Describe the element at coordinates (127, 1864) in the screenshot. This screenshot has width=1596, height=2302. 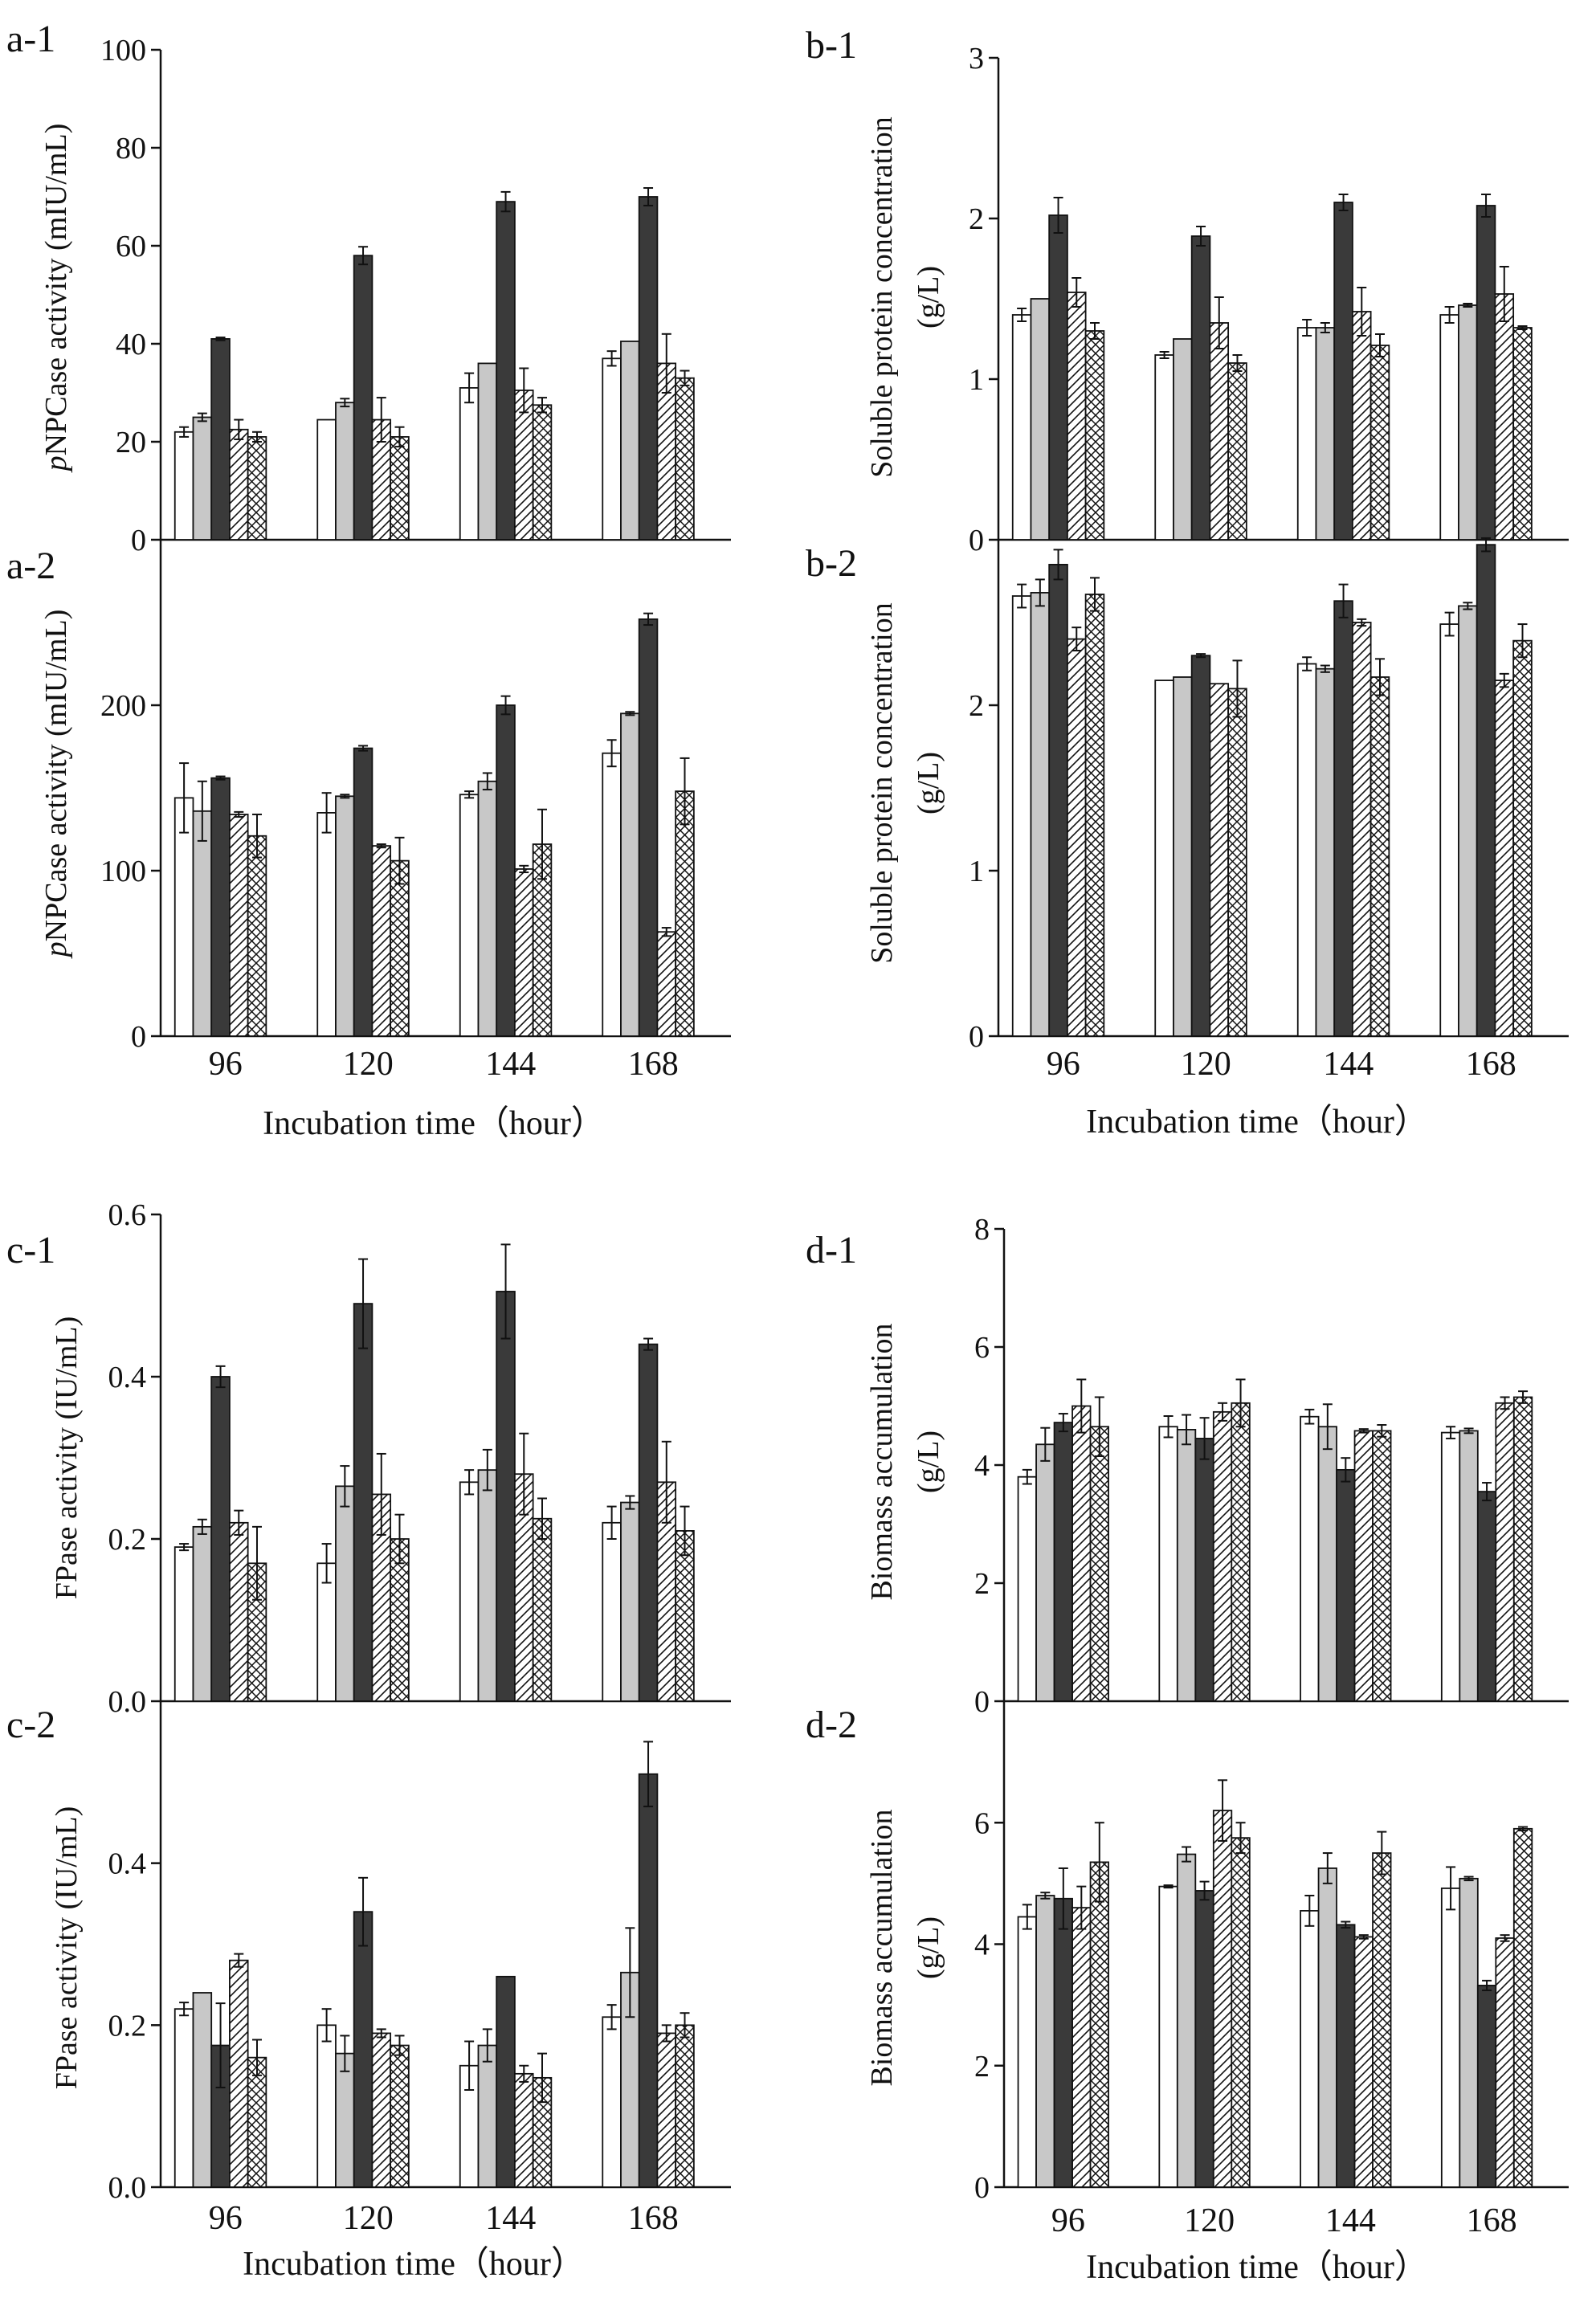
I see `y-tick-label: 0.4` at that location.